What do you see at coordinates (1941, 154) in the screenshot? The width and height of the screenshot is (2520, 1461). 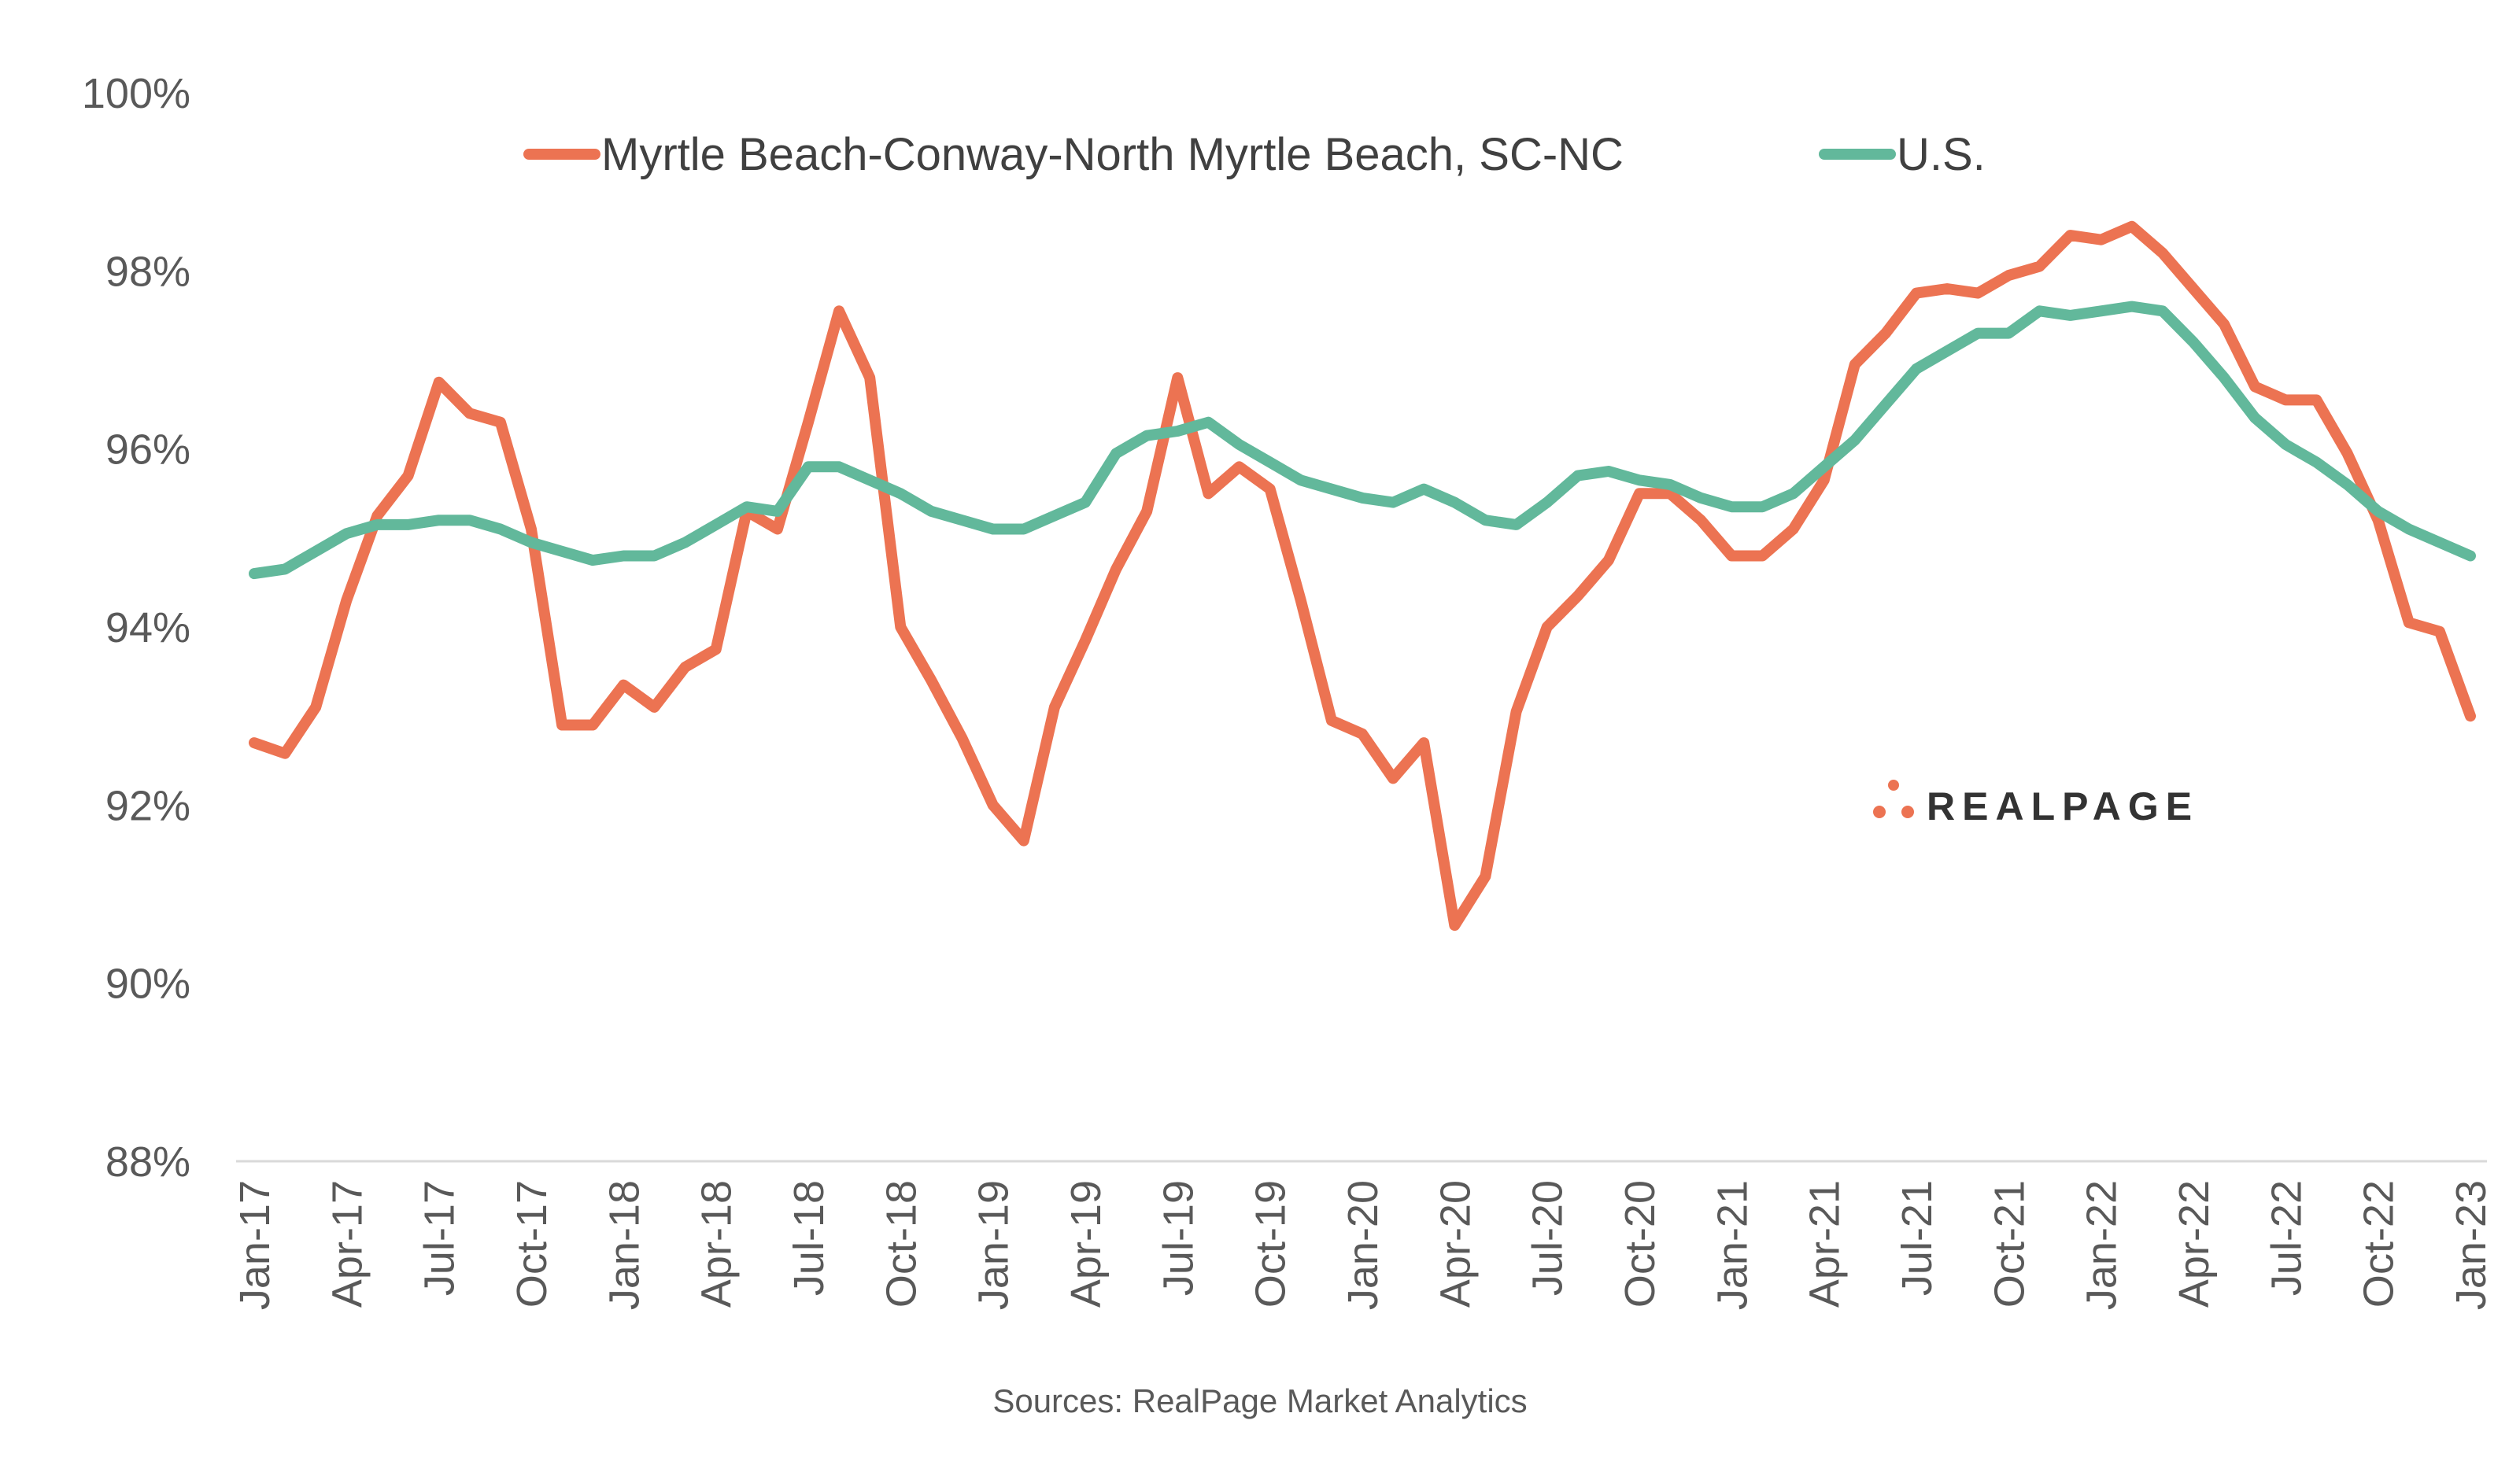 I see `legend-label-us: U.S.` at bounding box center [1941, 154].